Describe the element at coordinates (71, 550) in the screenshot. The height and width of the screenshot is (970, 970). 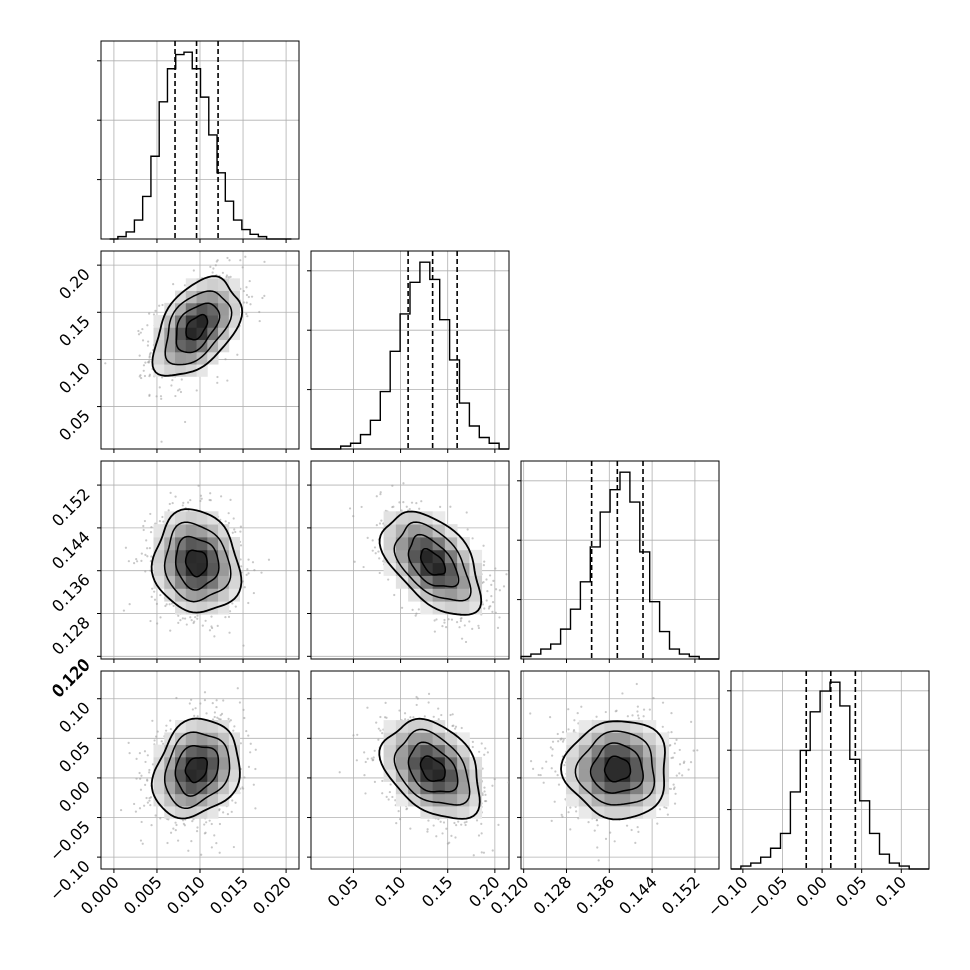
I see `y-tick-label: 0.144` at that location.